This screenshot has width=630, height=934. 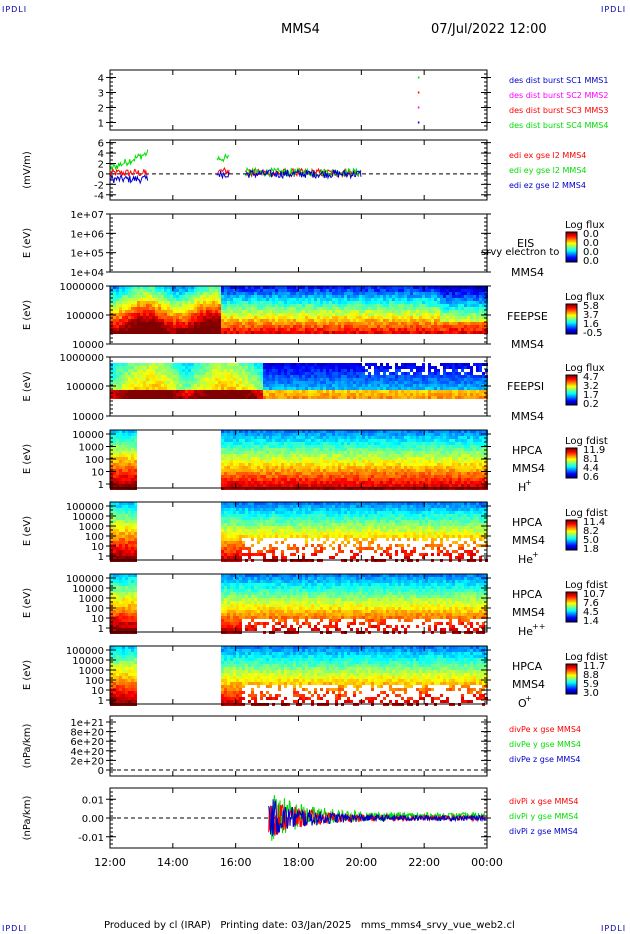 I want to click on burst-point, so click(x=418, y=107).